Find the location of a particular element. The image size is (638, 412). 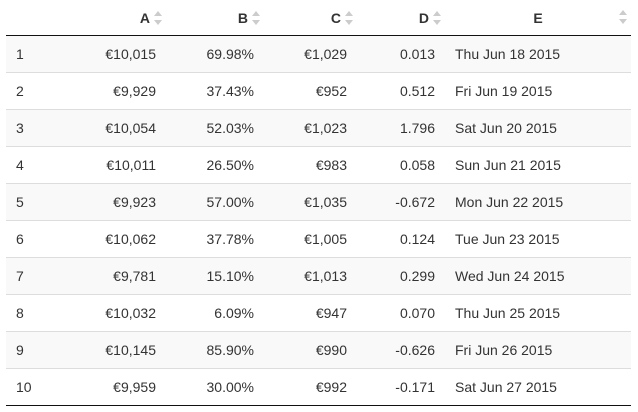

cell-rownum: 8 is located at coordinates (34, 313).